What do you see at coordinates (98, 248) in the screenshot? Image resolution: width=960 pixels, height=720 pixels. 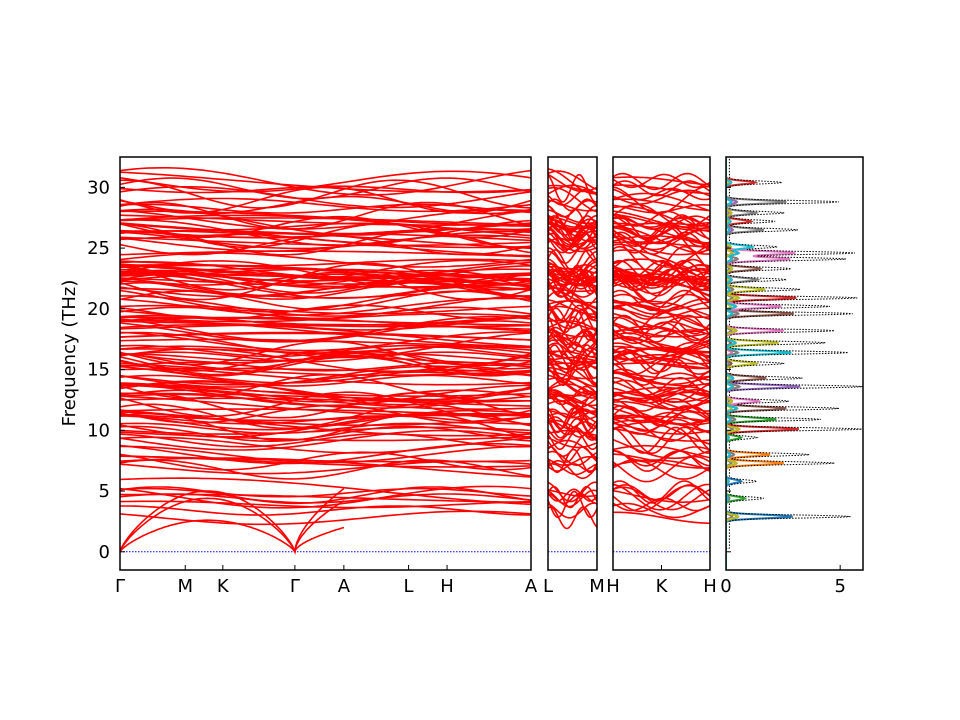 I see `y-tick-label: 25` at bounding box center [98, 248].